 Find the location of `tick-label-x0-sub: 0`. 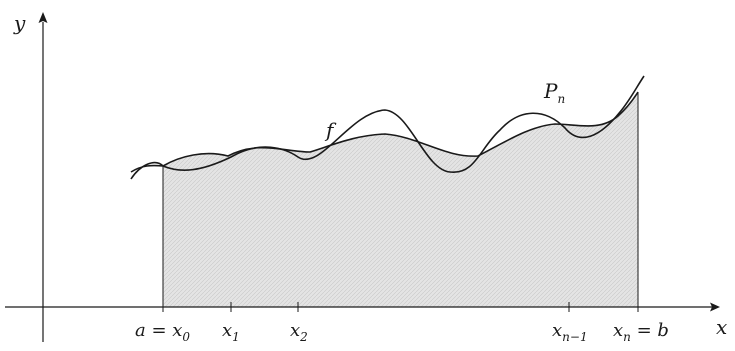

tick-label-x0-sub: 0 is located at coordinates (186, 337).